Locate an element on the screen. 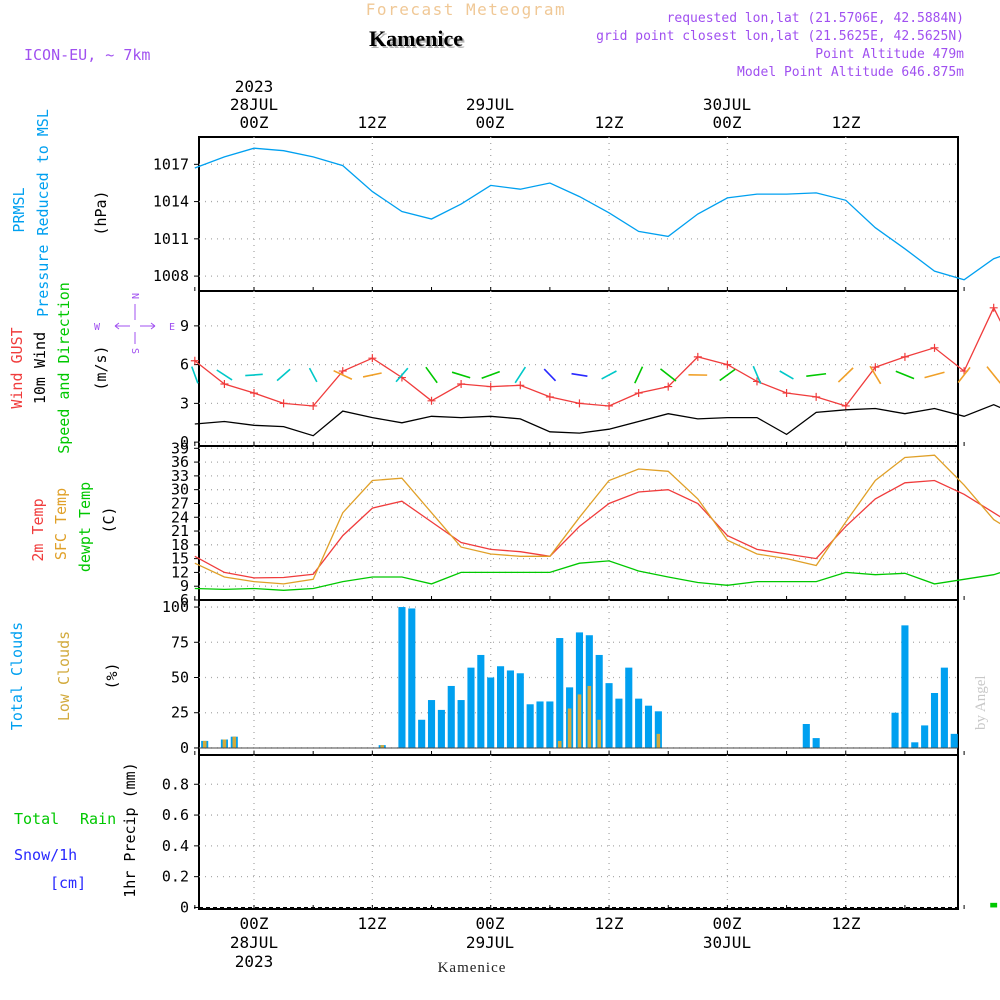 Image resolution: width=1000 pixels, height=1000 pixels. temp-series-2m-temp is located at coordinates (597, 529).